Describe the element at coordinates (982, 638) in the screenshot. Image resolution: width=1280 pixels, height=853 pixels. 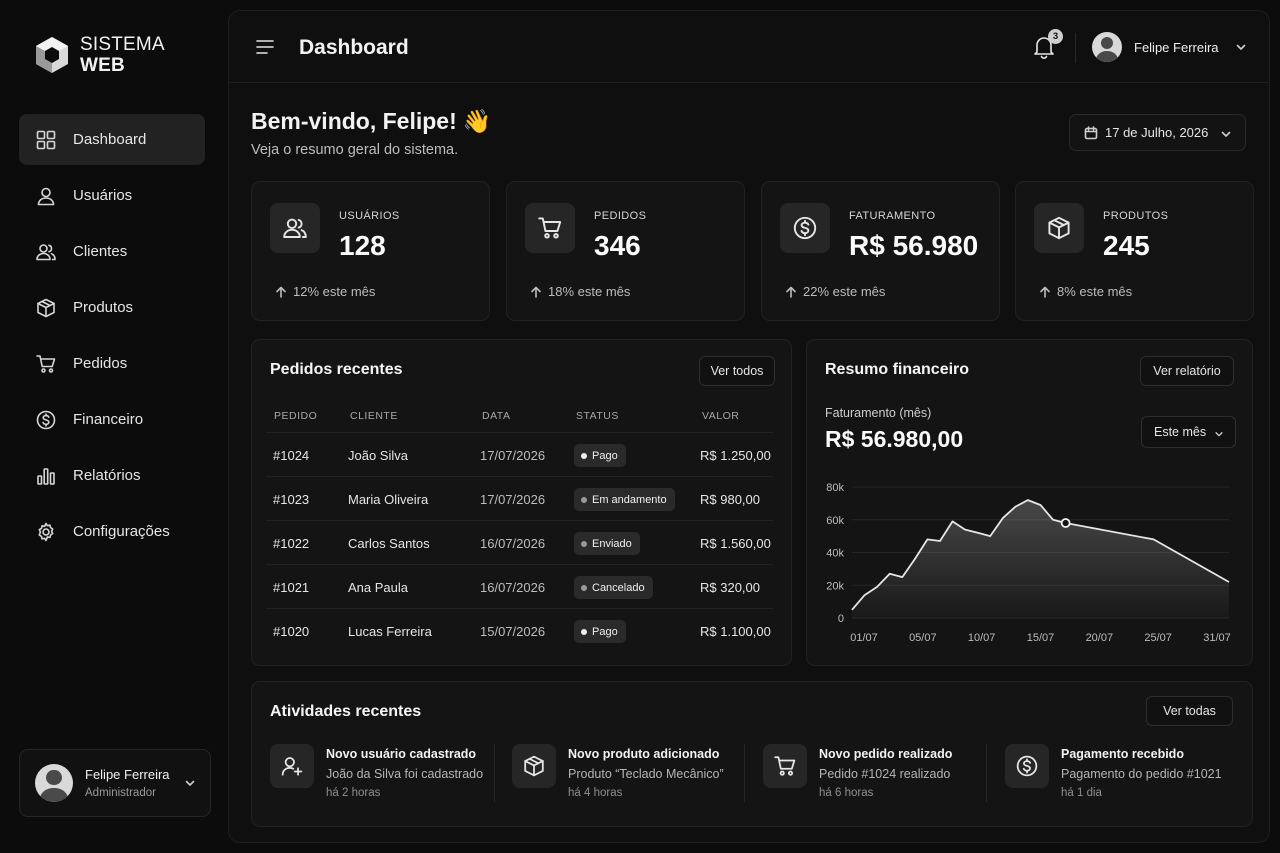
I see `x-tick-label: 10/07` at that location.